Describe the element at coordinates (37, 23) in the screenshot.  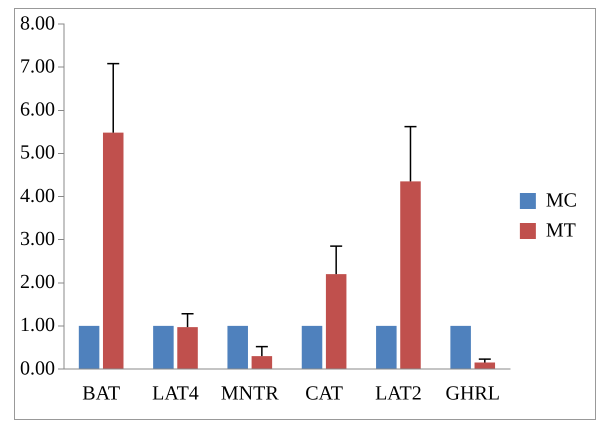
I see `y-tick-label: 8.00` at that location.